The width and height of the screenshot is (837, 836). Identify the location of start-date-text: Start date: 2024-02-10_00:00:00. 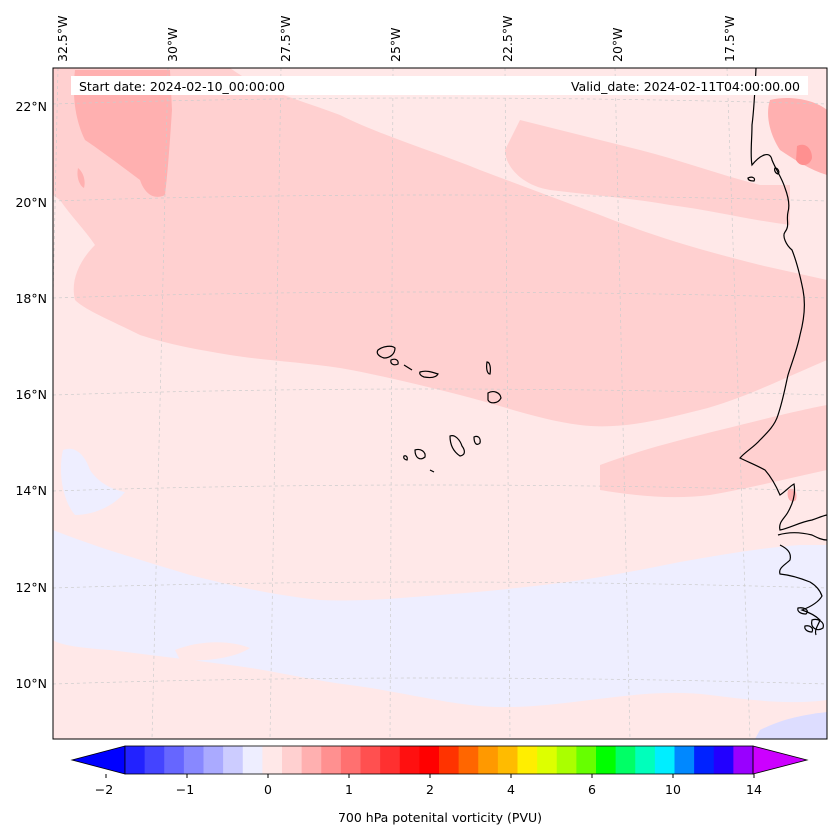
(182, 86).